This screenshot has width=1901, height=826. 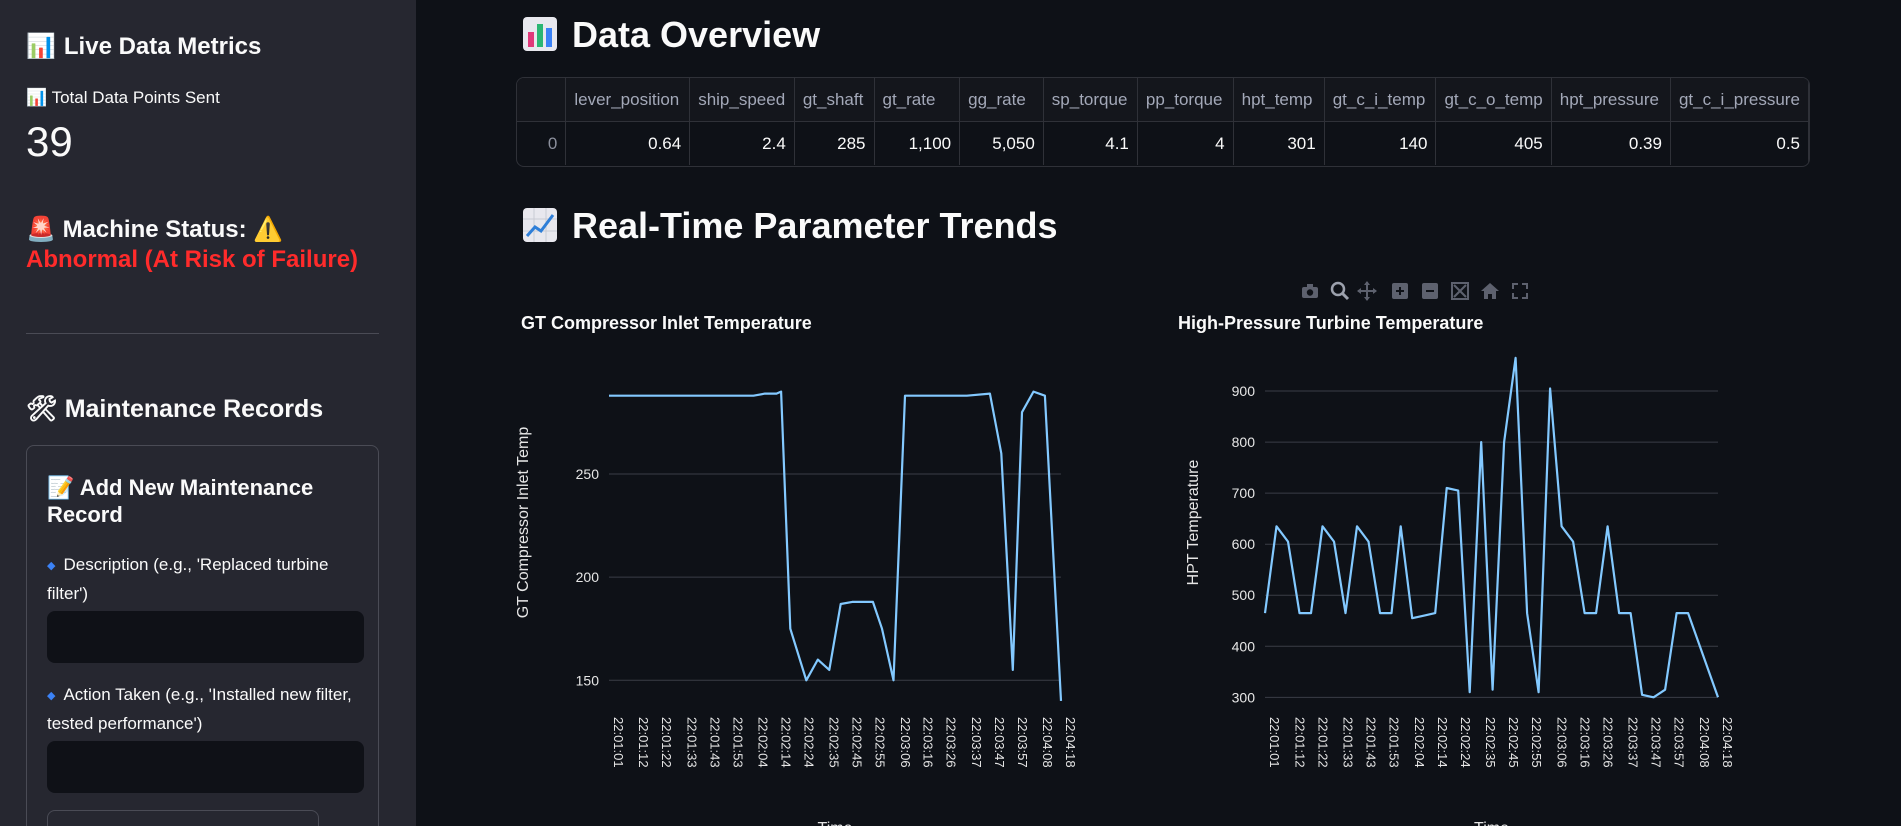 What do you see at coordinates (1400, 291) in the screenshot?
I see `zoom-in-icon` at bounding box center [1400, 291].